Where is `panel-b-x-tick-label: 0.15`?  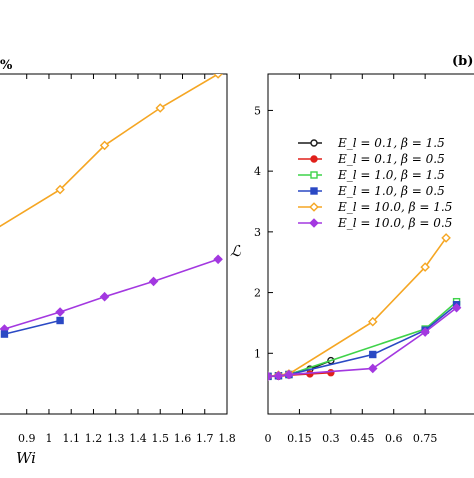
panel-b-x-tick-label: 0.15 is located at coordinates (299, 438).